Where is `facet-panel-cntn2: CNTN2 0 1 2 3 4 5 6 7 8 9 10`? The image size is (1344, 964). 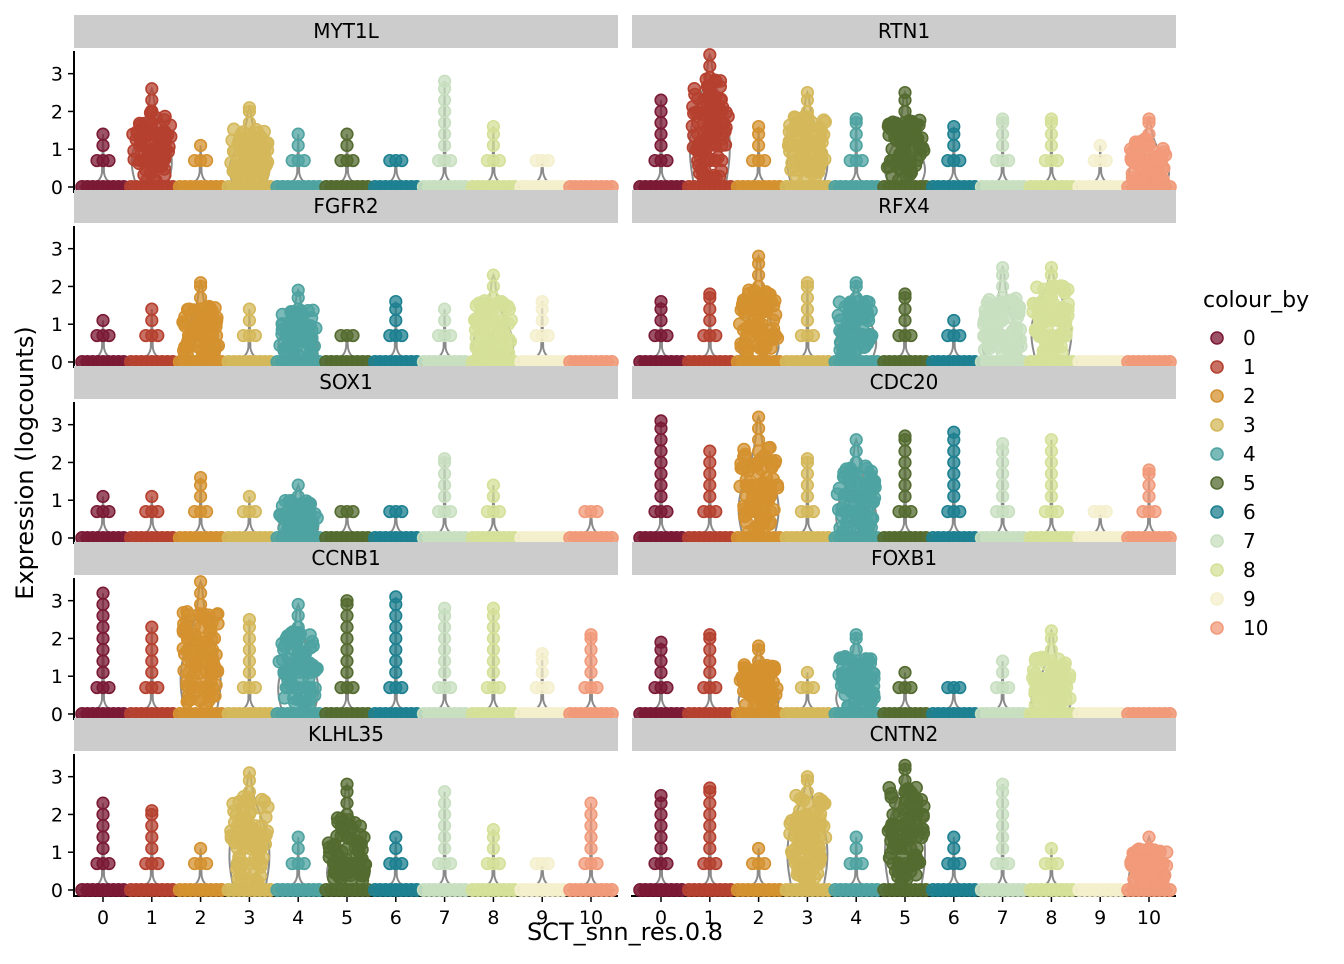
facet-panel-cntn2: CNTN2 0 1 2 3 4 5 6 7 8 9 10 is located at coordinates (904, 823).